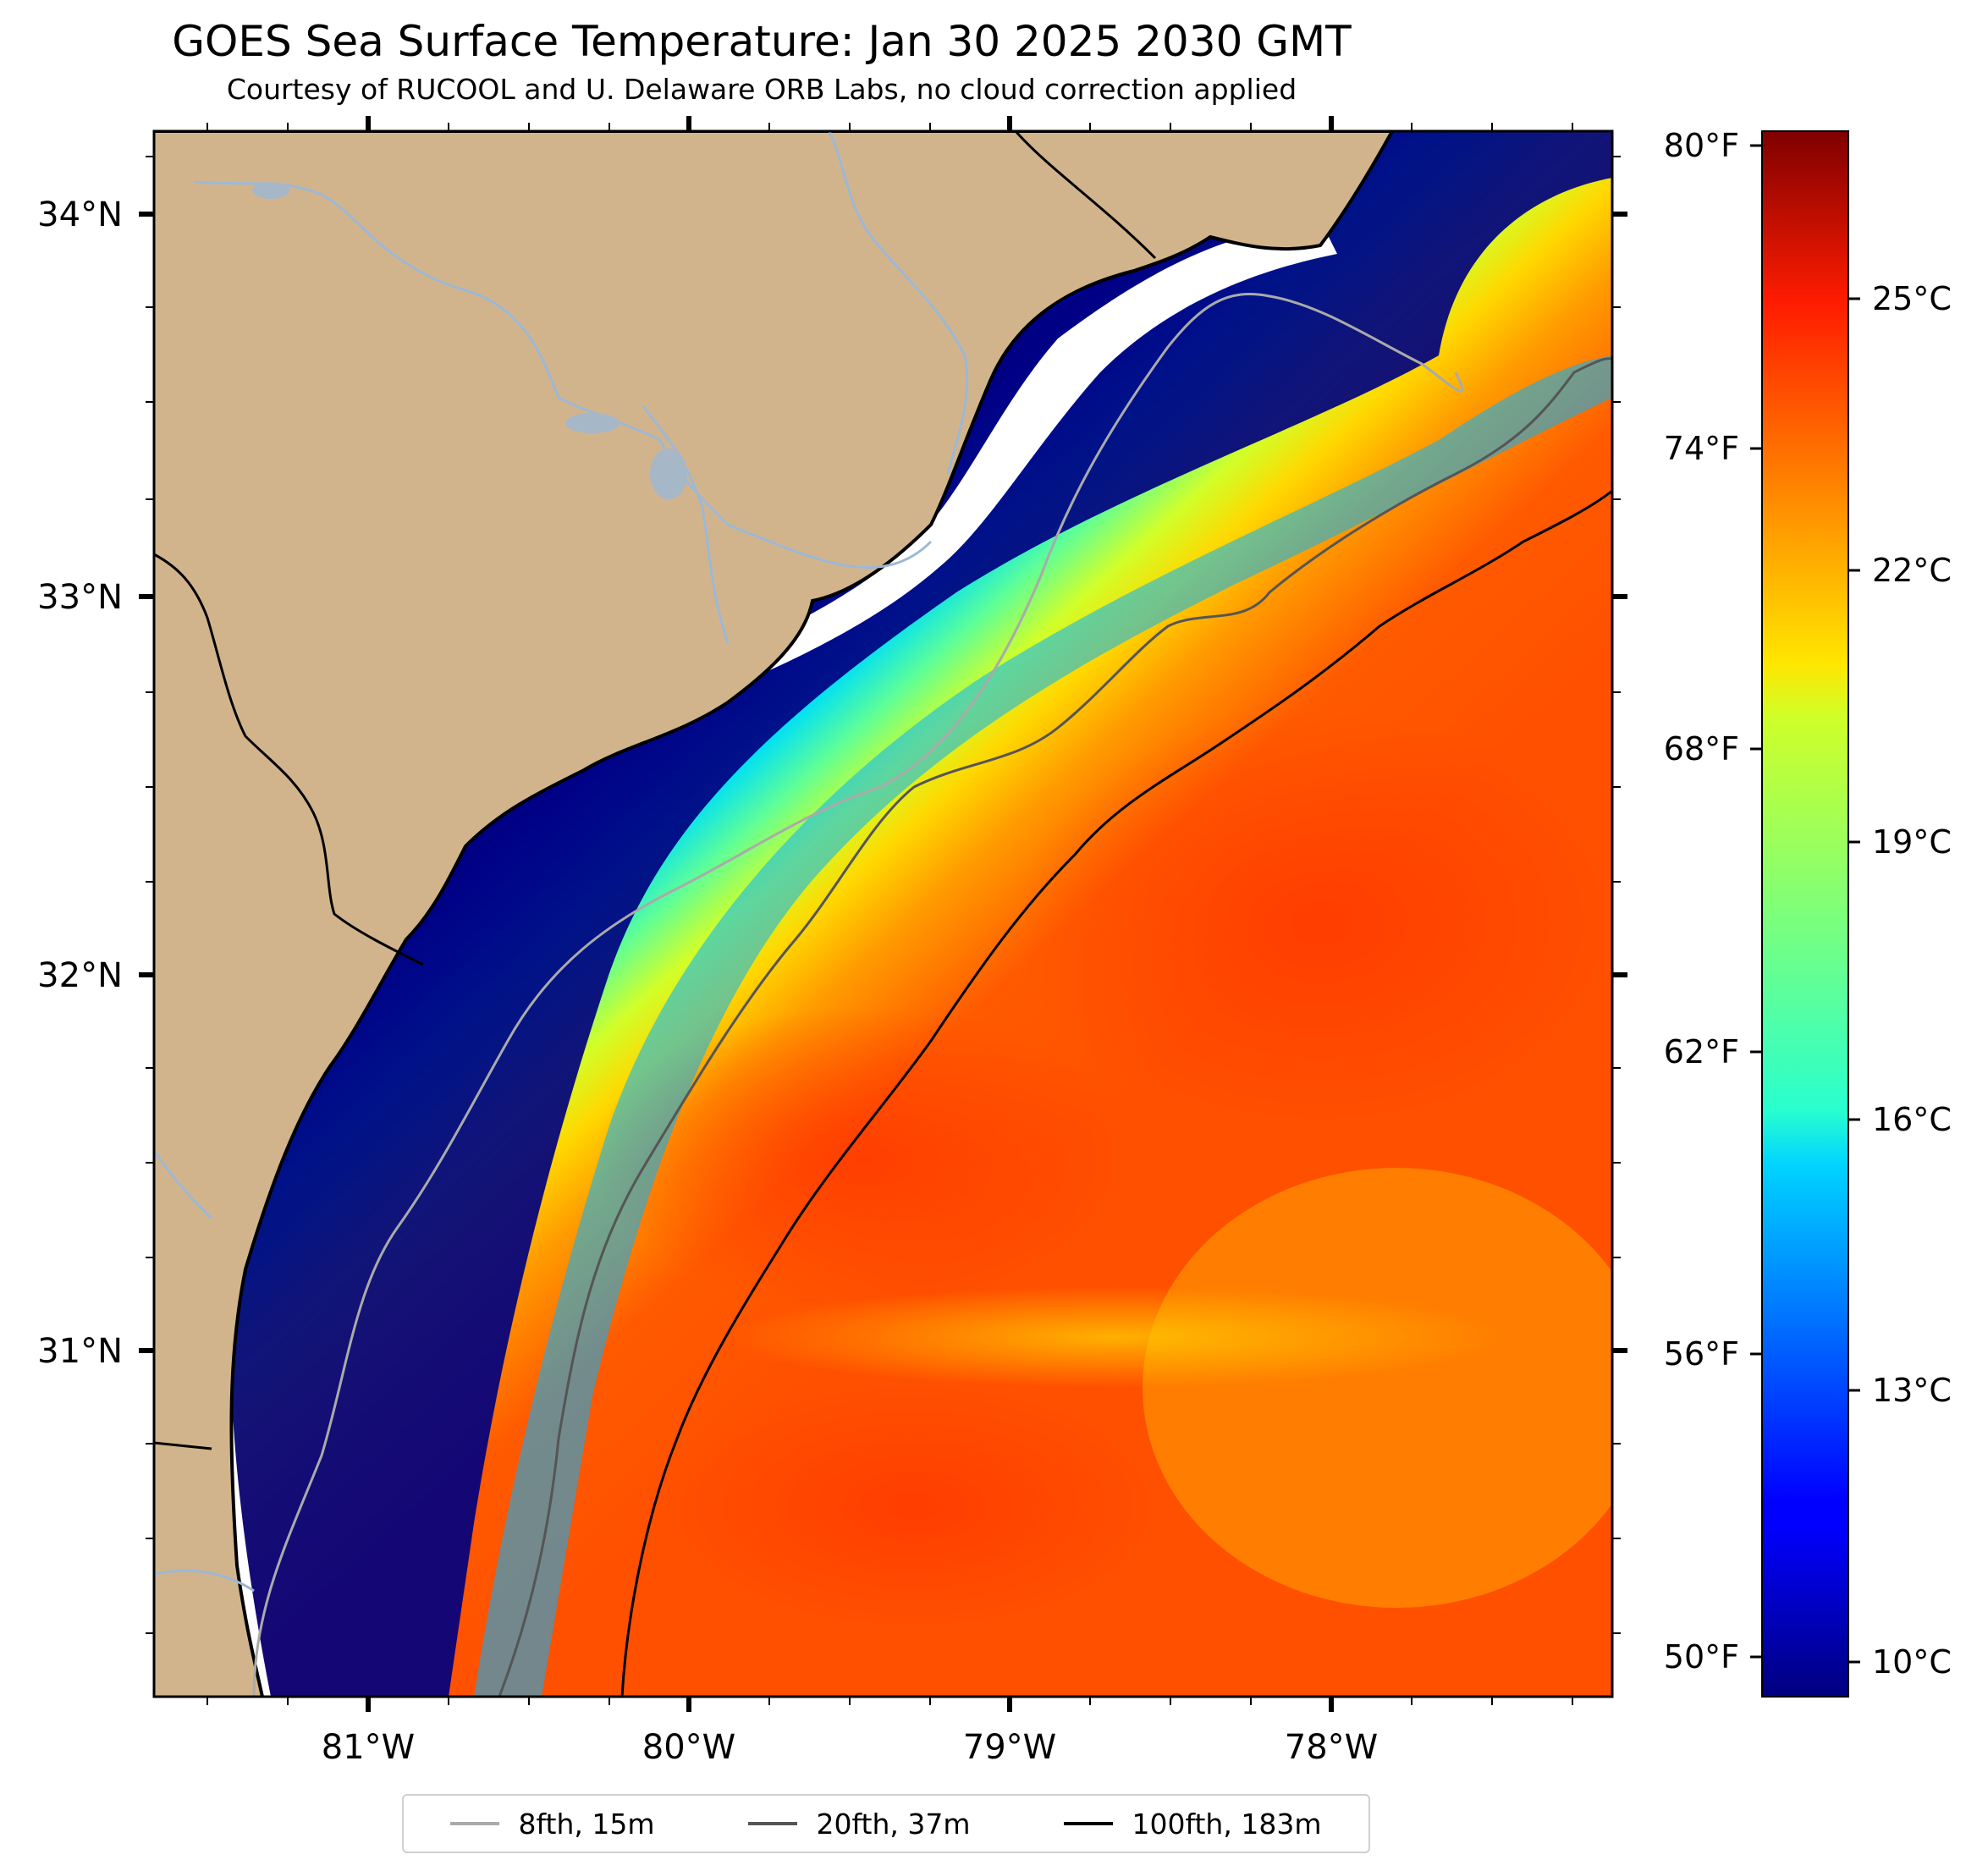 This screenshot has height=1871, width=1988. Describe the element at coordinates (1701, 1354) in the screenshot. I see `fahrenheit-tick-label: 56°F` at that location.